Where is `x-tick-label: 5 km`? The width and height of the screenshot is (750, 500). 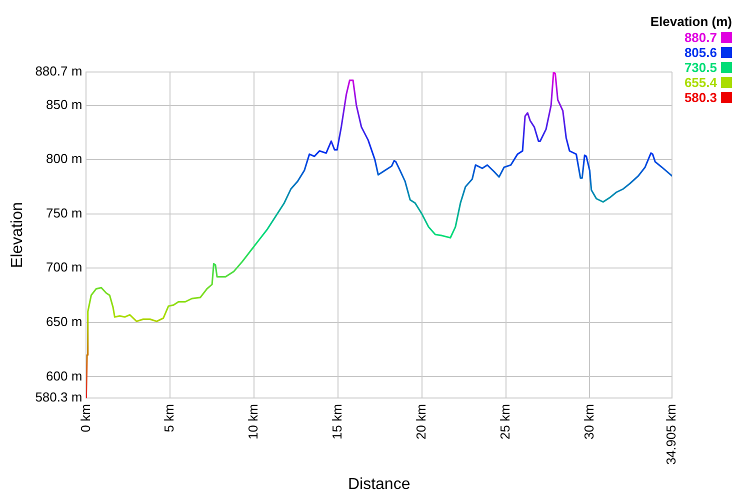
x-tick-label: 5 km is located at coordinates (169, 418).